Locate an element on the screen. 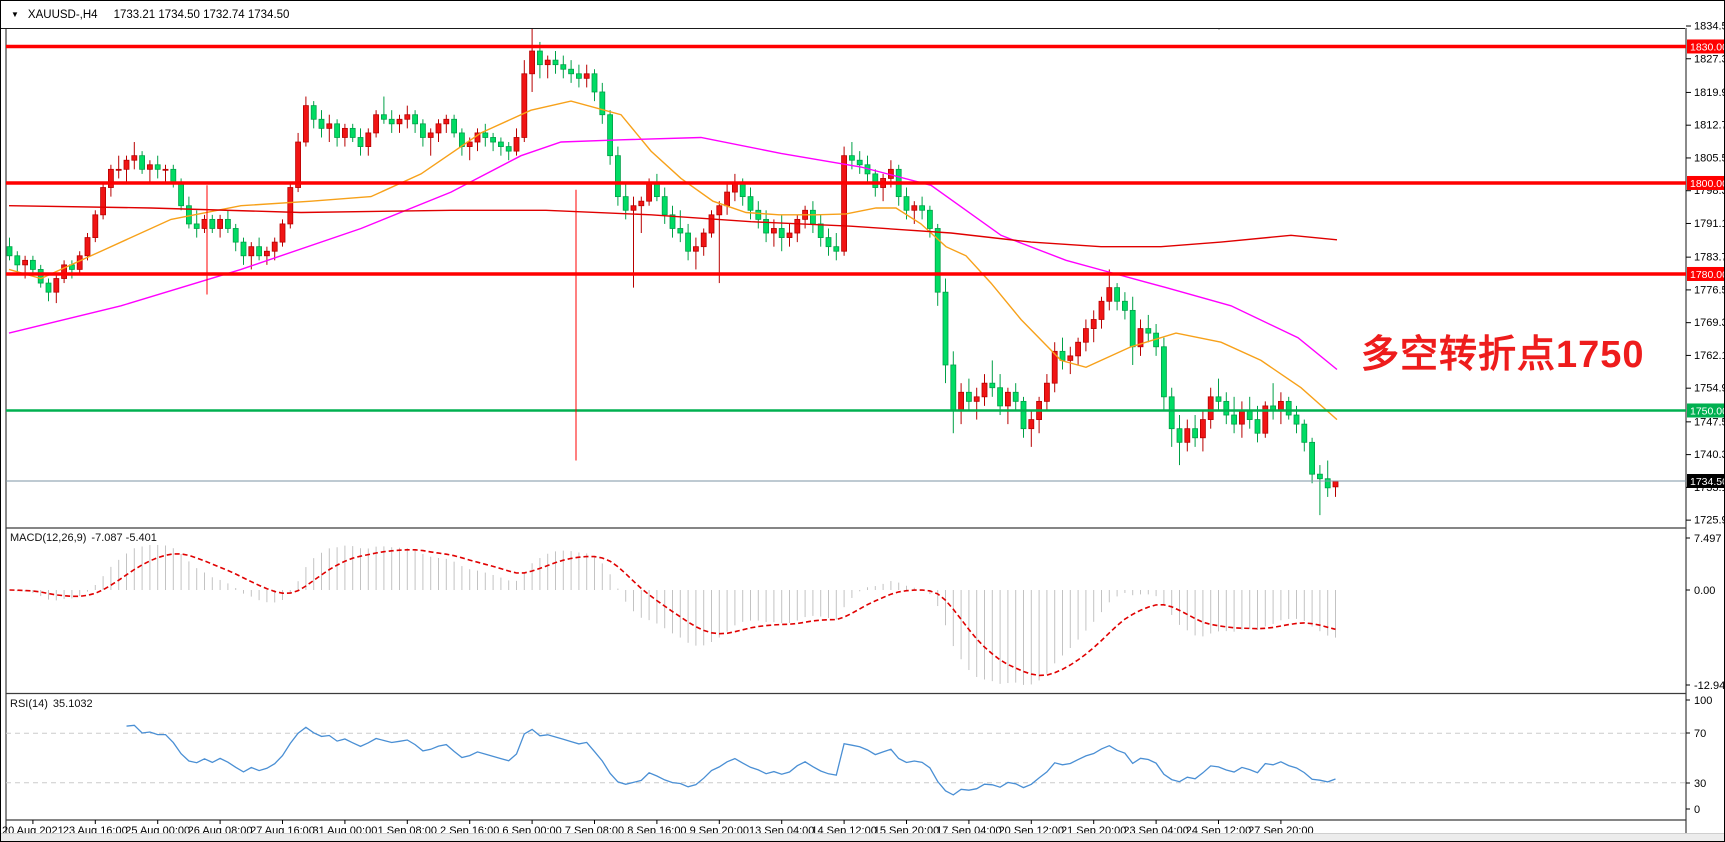  price-tick-label: 1740.30 is located at coordinates (1709, 455).